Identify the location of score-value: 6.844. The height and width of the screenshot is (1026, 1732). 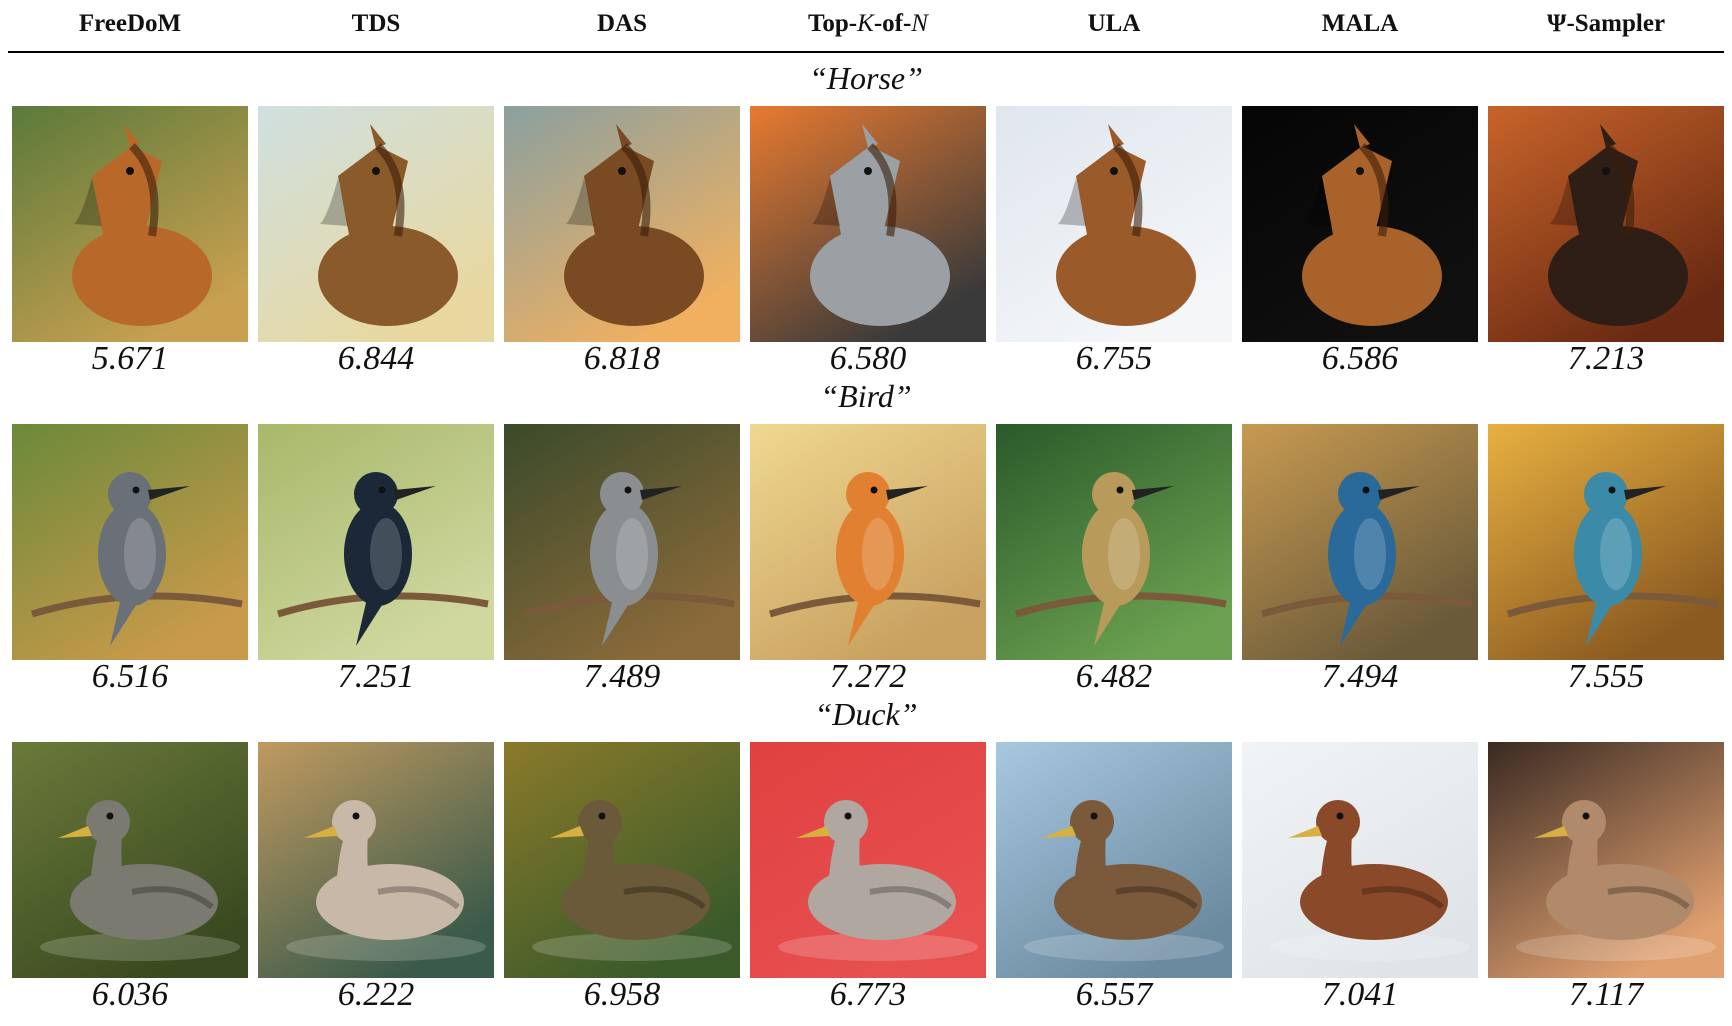
(376, 358).